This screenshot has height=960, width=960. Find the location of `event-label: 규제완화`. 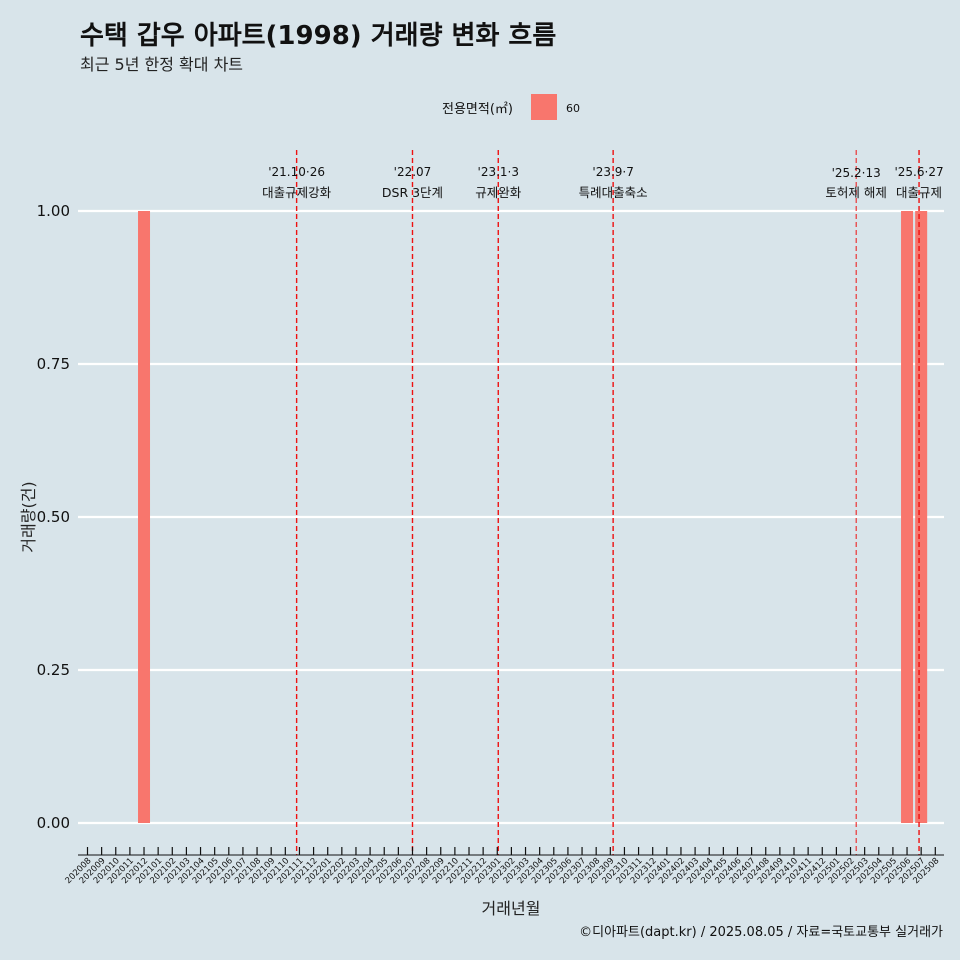

event-label: 규제완화 is located at coordinates (498, 192).